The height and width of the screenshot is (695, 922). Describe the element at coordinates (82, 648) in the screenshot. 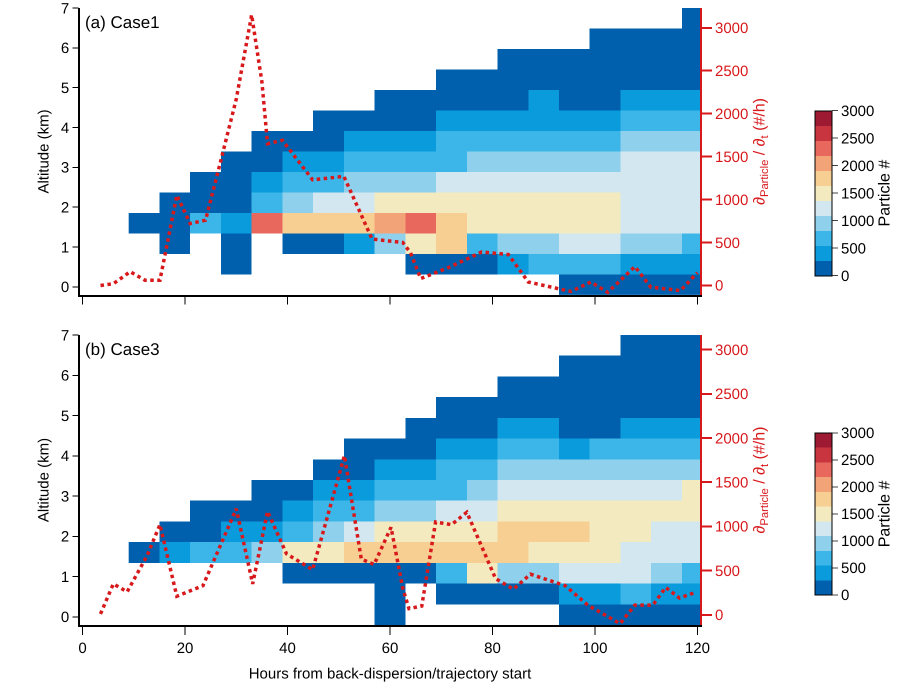

I see `x-tick-label: 0` at that location.